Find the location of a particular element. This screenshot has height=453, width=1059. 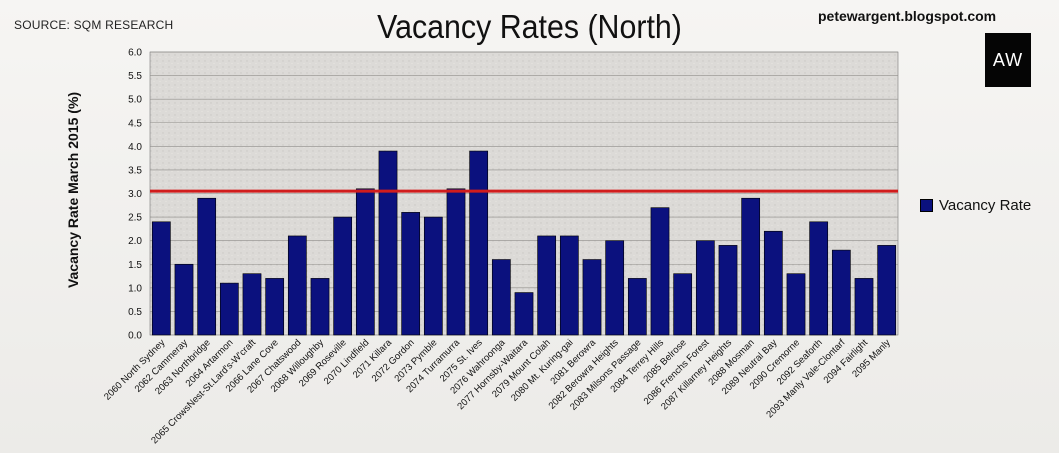

y-tick-label: 3.0 is located at coordinates (135, 194).